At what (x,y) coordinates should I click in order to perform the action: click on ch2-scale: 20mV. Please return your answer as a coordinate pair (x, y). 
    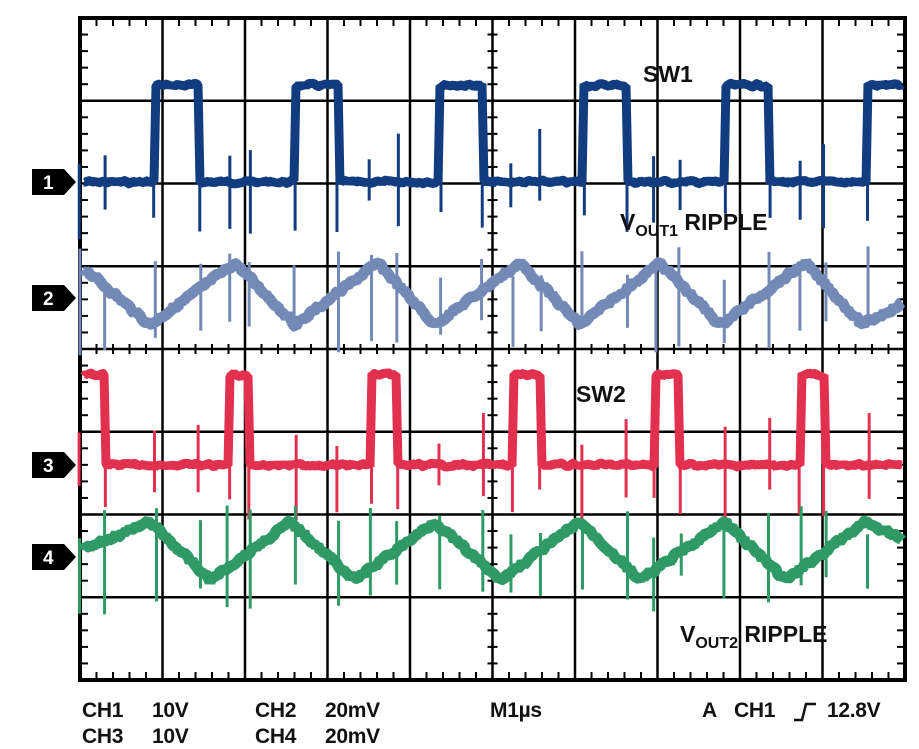
    Looking at the image, I should click on (352, 710).